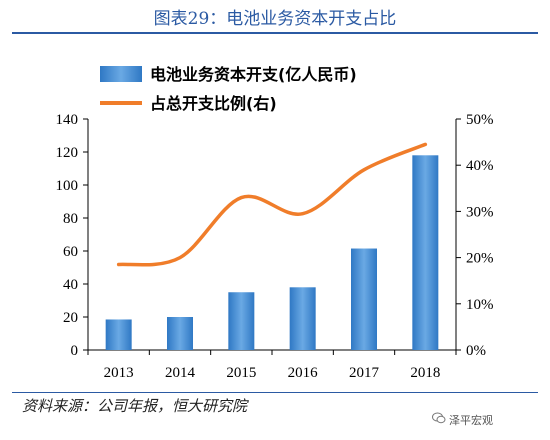 This screenshot has height=440, width=550. I want to click on chart-title: 图表29：电池业务资本开支占比, so click(275, 19).